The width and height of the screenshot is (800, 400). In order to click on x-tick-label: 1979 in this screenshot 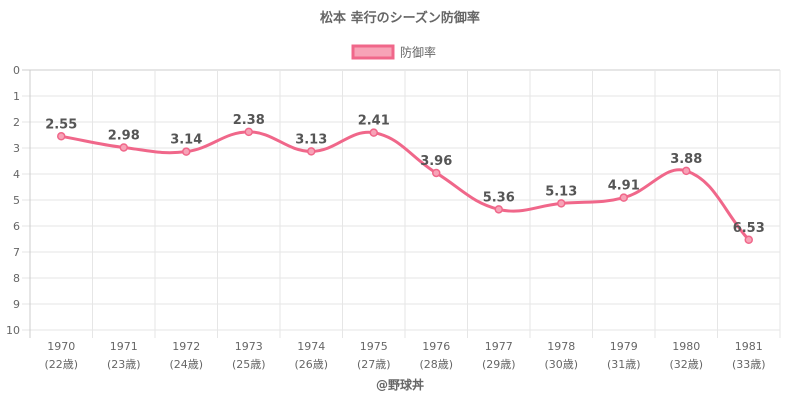, I will do `click(624, 346)`.